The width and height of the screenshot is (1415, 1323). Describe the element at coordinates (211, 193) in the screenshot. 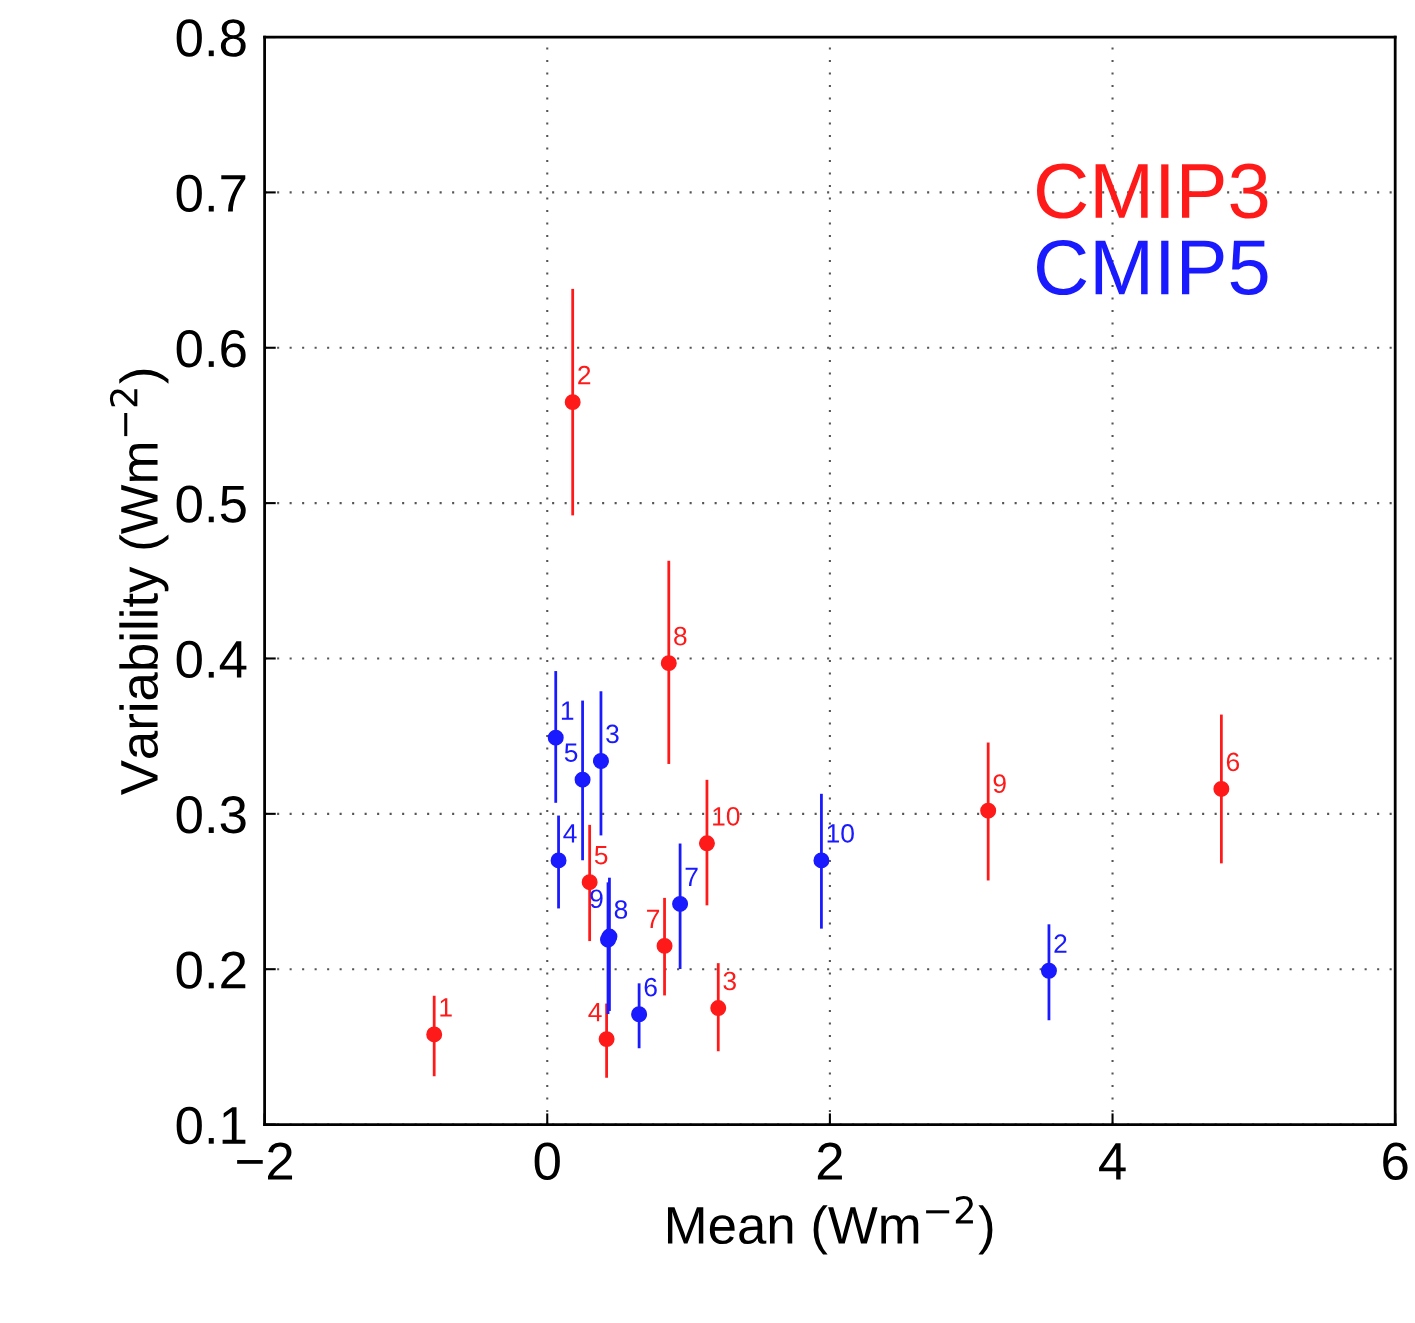

I see `y-tick-label: 0.7` at that location.